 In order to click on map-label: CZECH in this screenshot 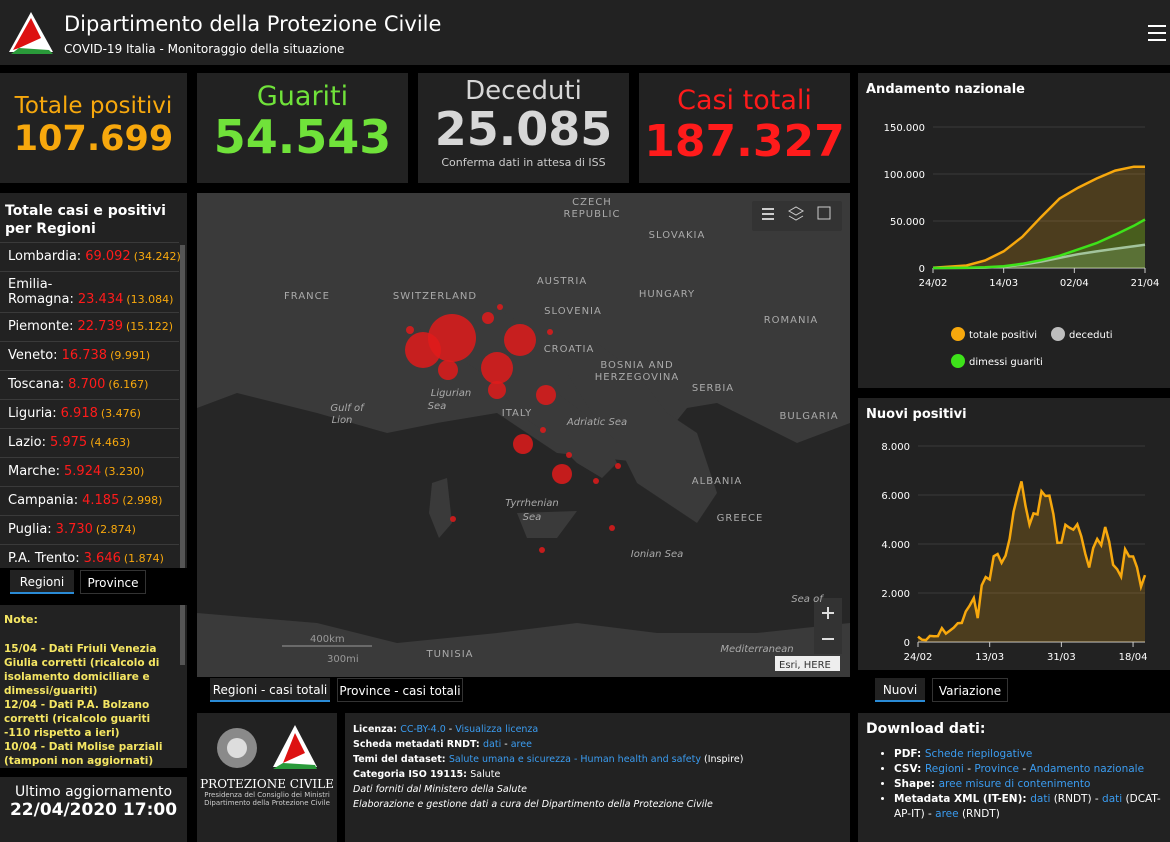, I will do `click(592, 202)`.